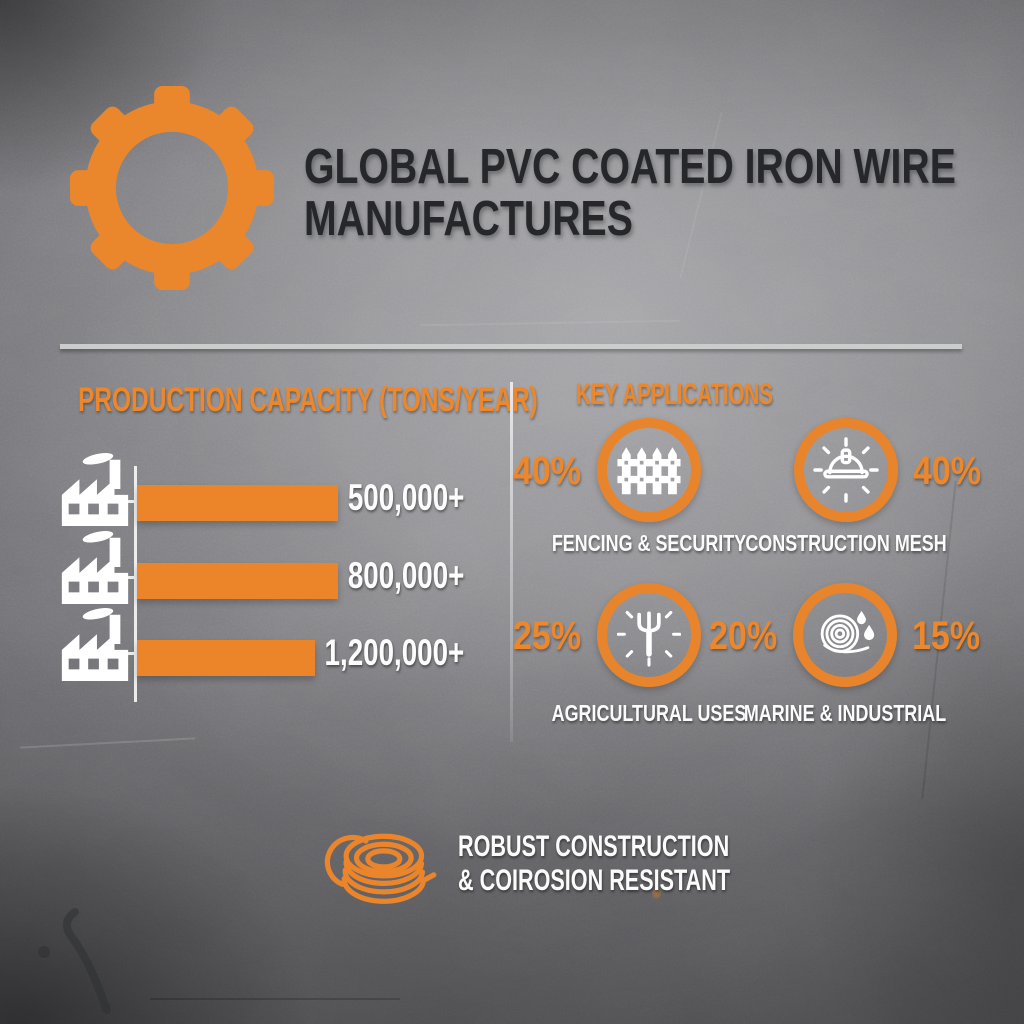 The image size is (1024, 1024). I want to click on pitchfork-icon, so click(649, 638).